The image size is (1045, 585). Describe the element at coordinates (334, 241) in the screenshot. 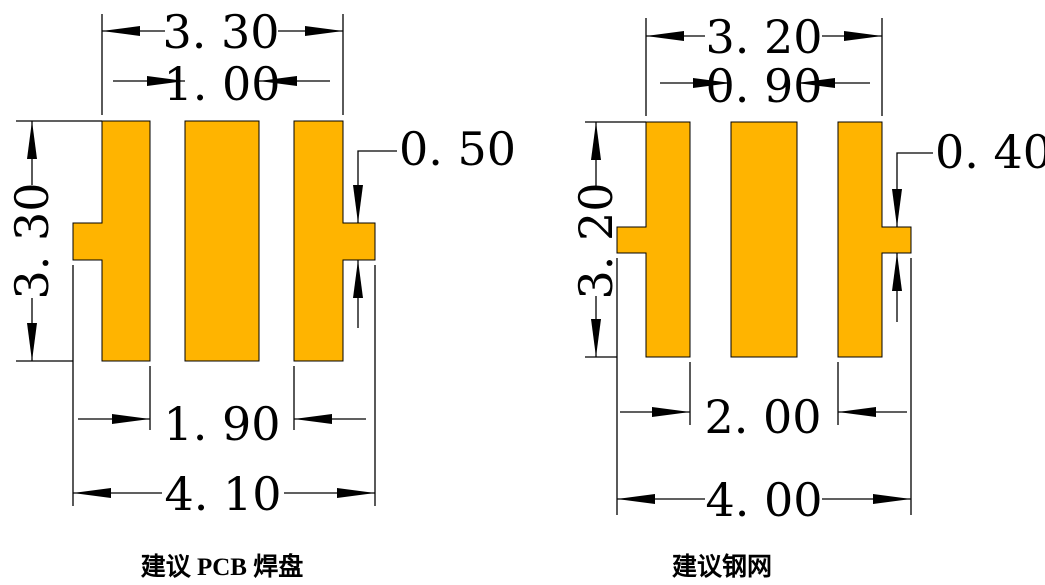

I see `pcb-right-pad` at that location.